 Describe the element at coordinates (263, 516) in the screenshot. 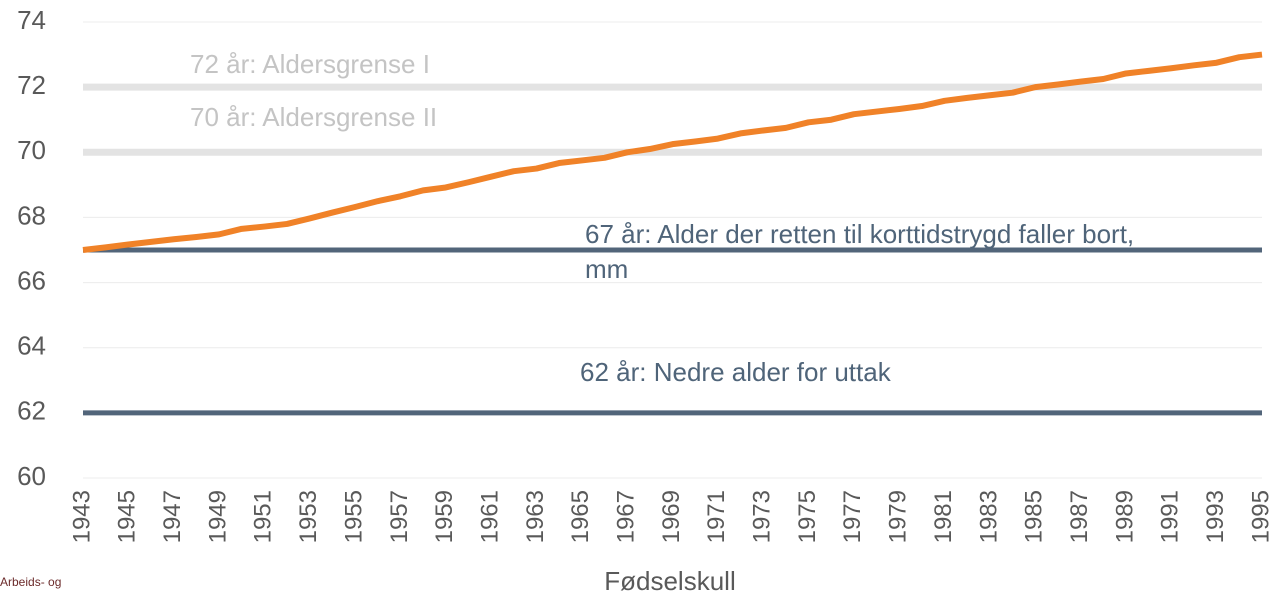

I see `x-tick-label: 1951` at that location.